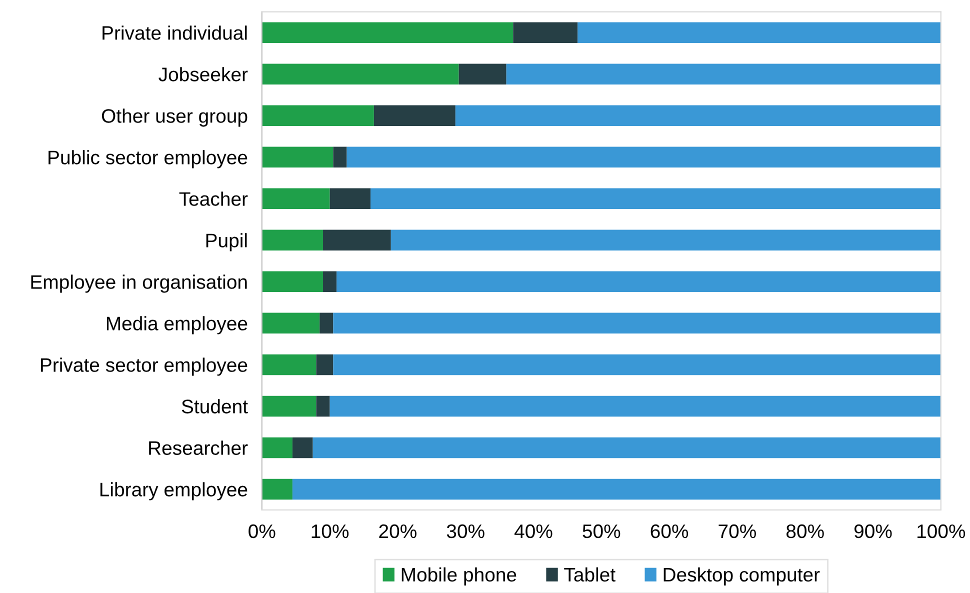 The height and width of the screenshot is (593, 970). Describe the element at coordinates (669, 531) in the screenshot. I see `x-tick-label: 60%` at that location.